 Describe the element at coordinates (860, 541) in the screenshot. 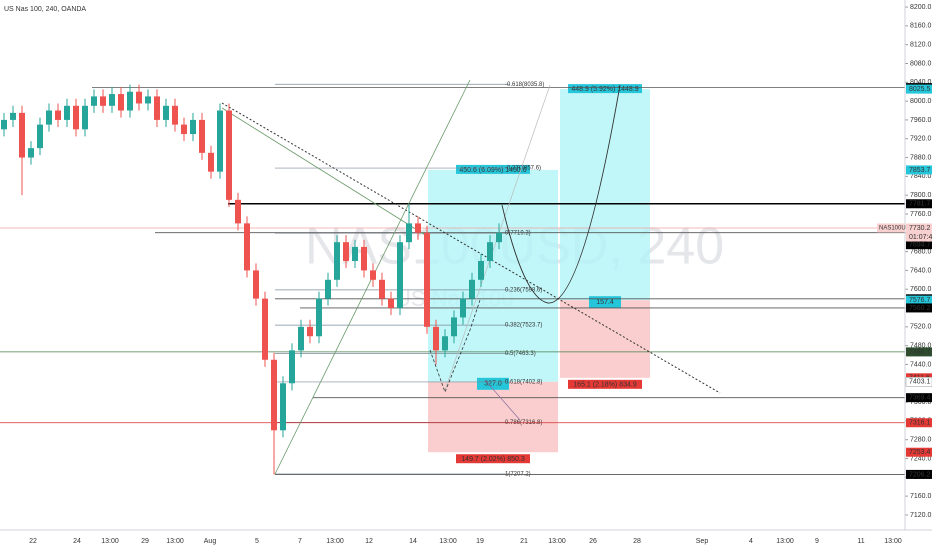

I see `x-tick-label: 11` at that location.